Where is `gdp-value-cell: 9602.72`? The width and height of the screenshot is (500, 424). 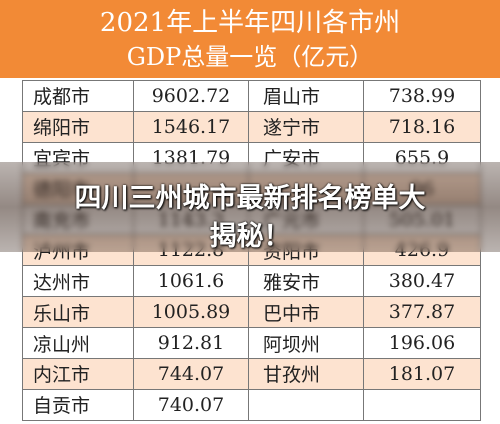 gdp-value-cell: 9602.72 is located at coordinates (191, 96).